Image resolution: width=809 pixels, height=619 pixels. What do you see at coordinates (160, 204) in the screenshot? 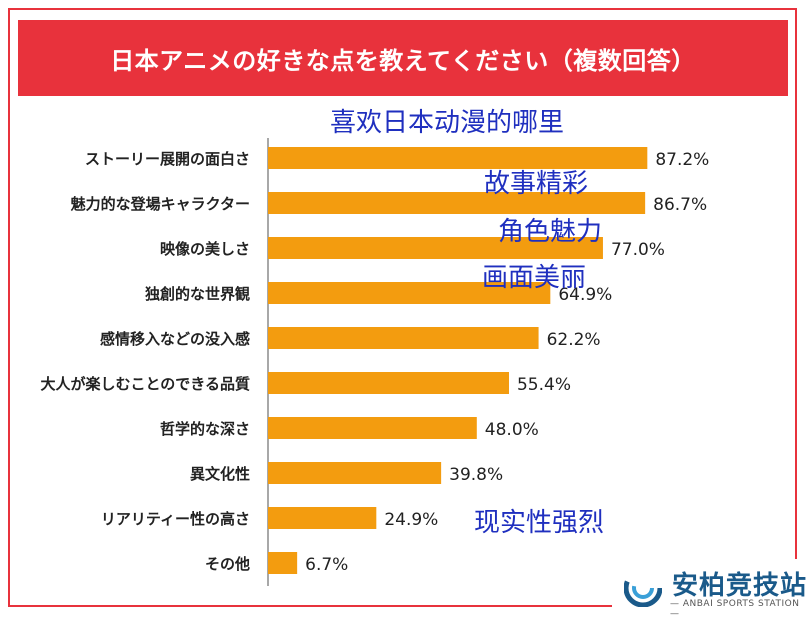
I see `category-label: 魅力的な登場キャラクター` at bounding box center [160, 204].